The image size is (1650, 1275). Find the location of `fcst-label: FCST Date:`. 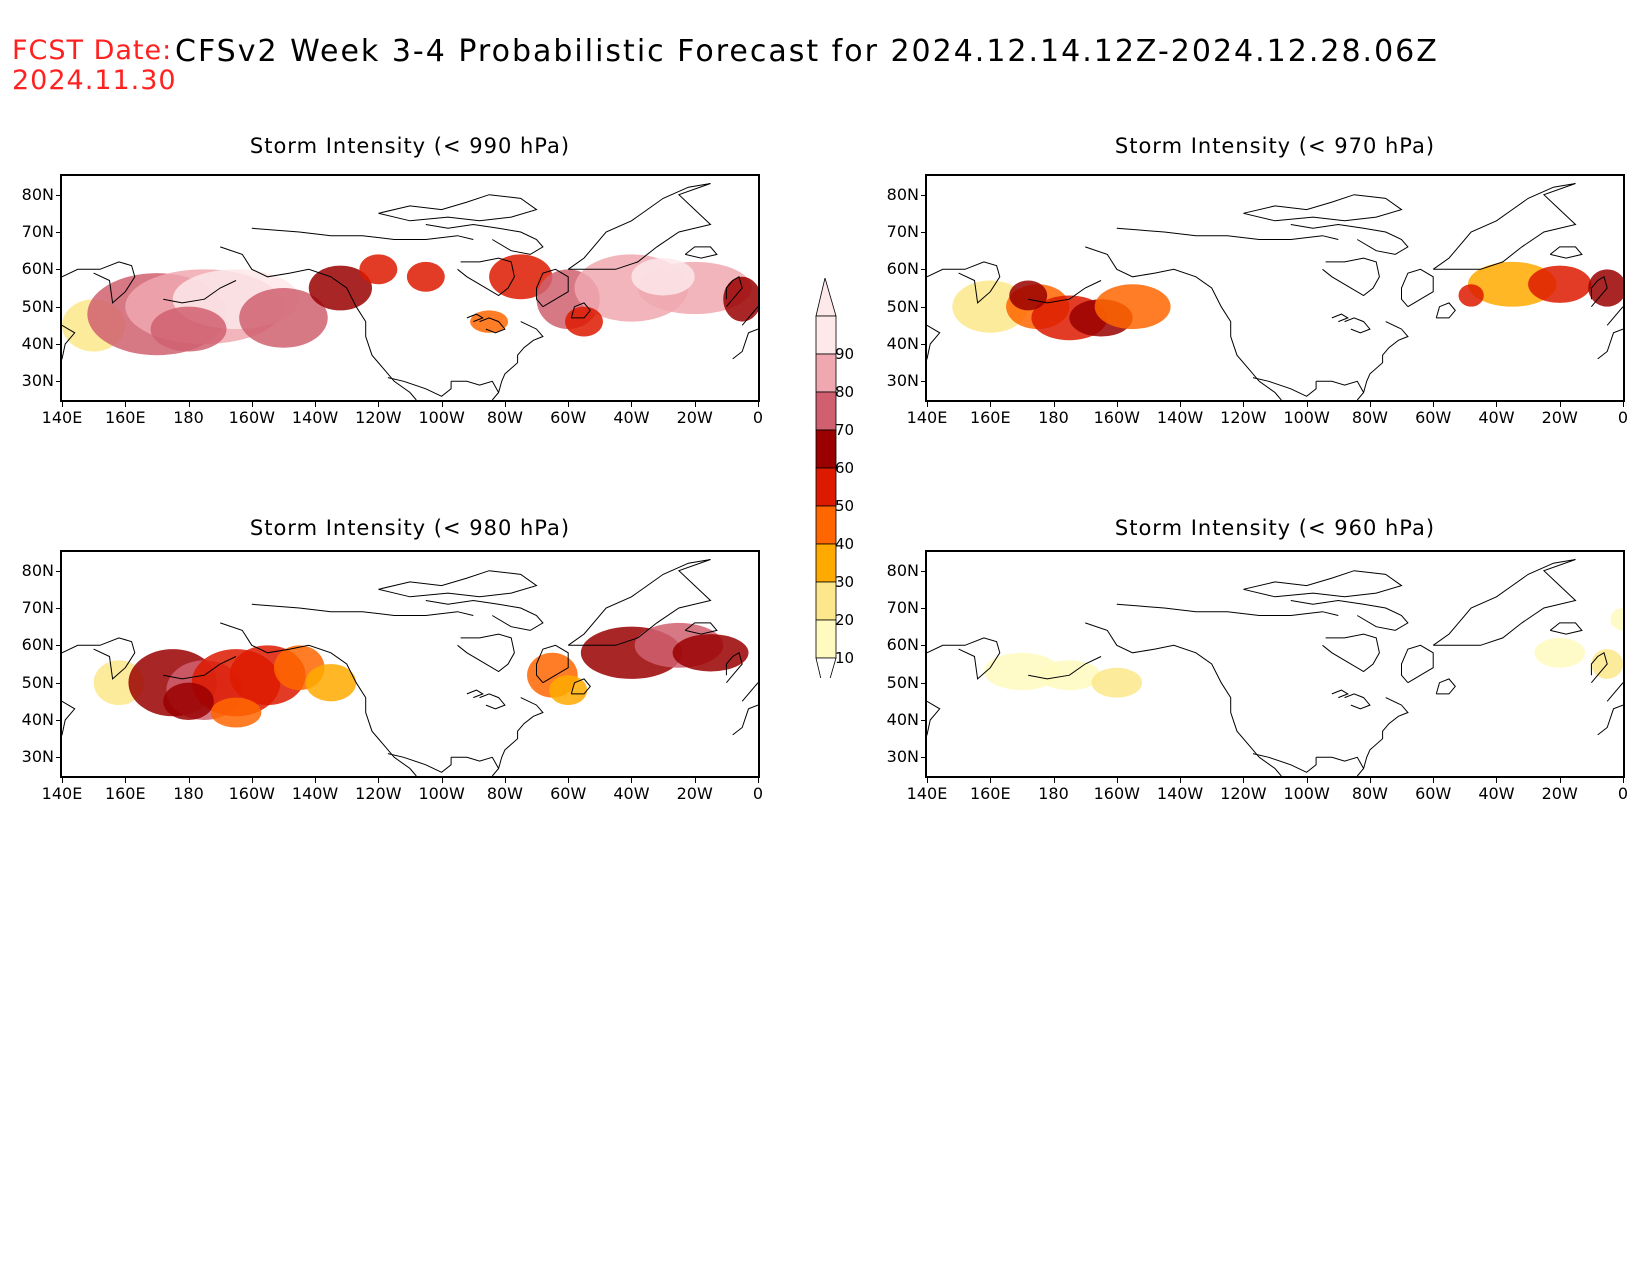

fcst-label: FCST Date: is located at coordinates (92, 50).